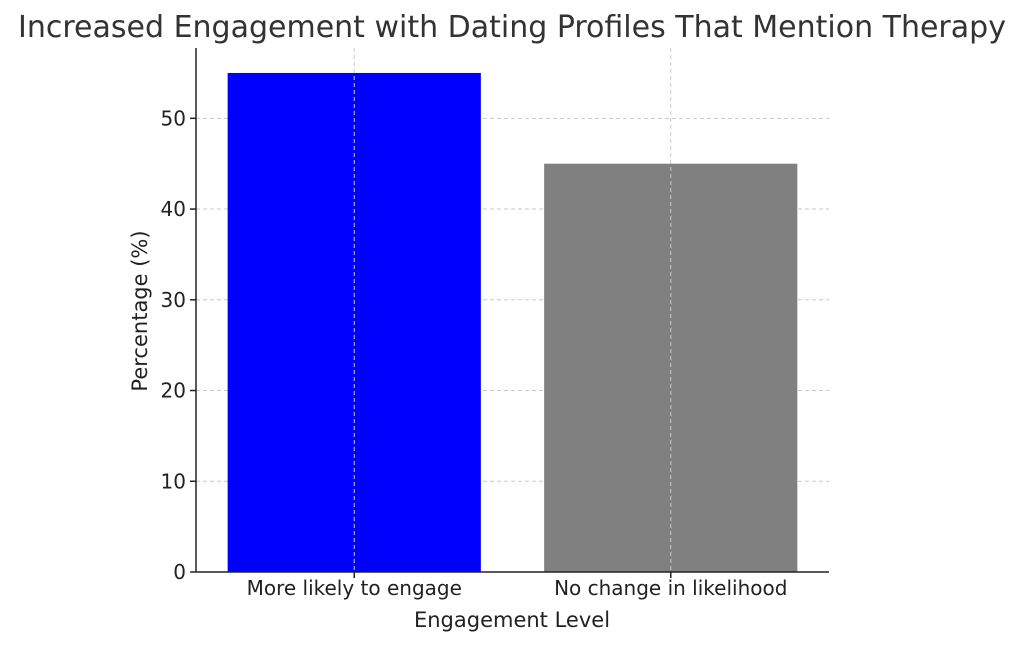 The image size is (1024, 649). What do you see at coordinates (179, 572) in the screenshot?
I see `y-tick-label: 0` at bounding box center [179, 572].